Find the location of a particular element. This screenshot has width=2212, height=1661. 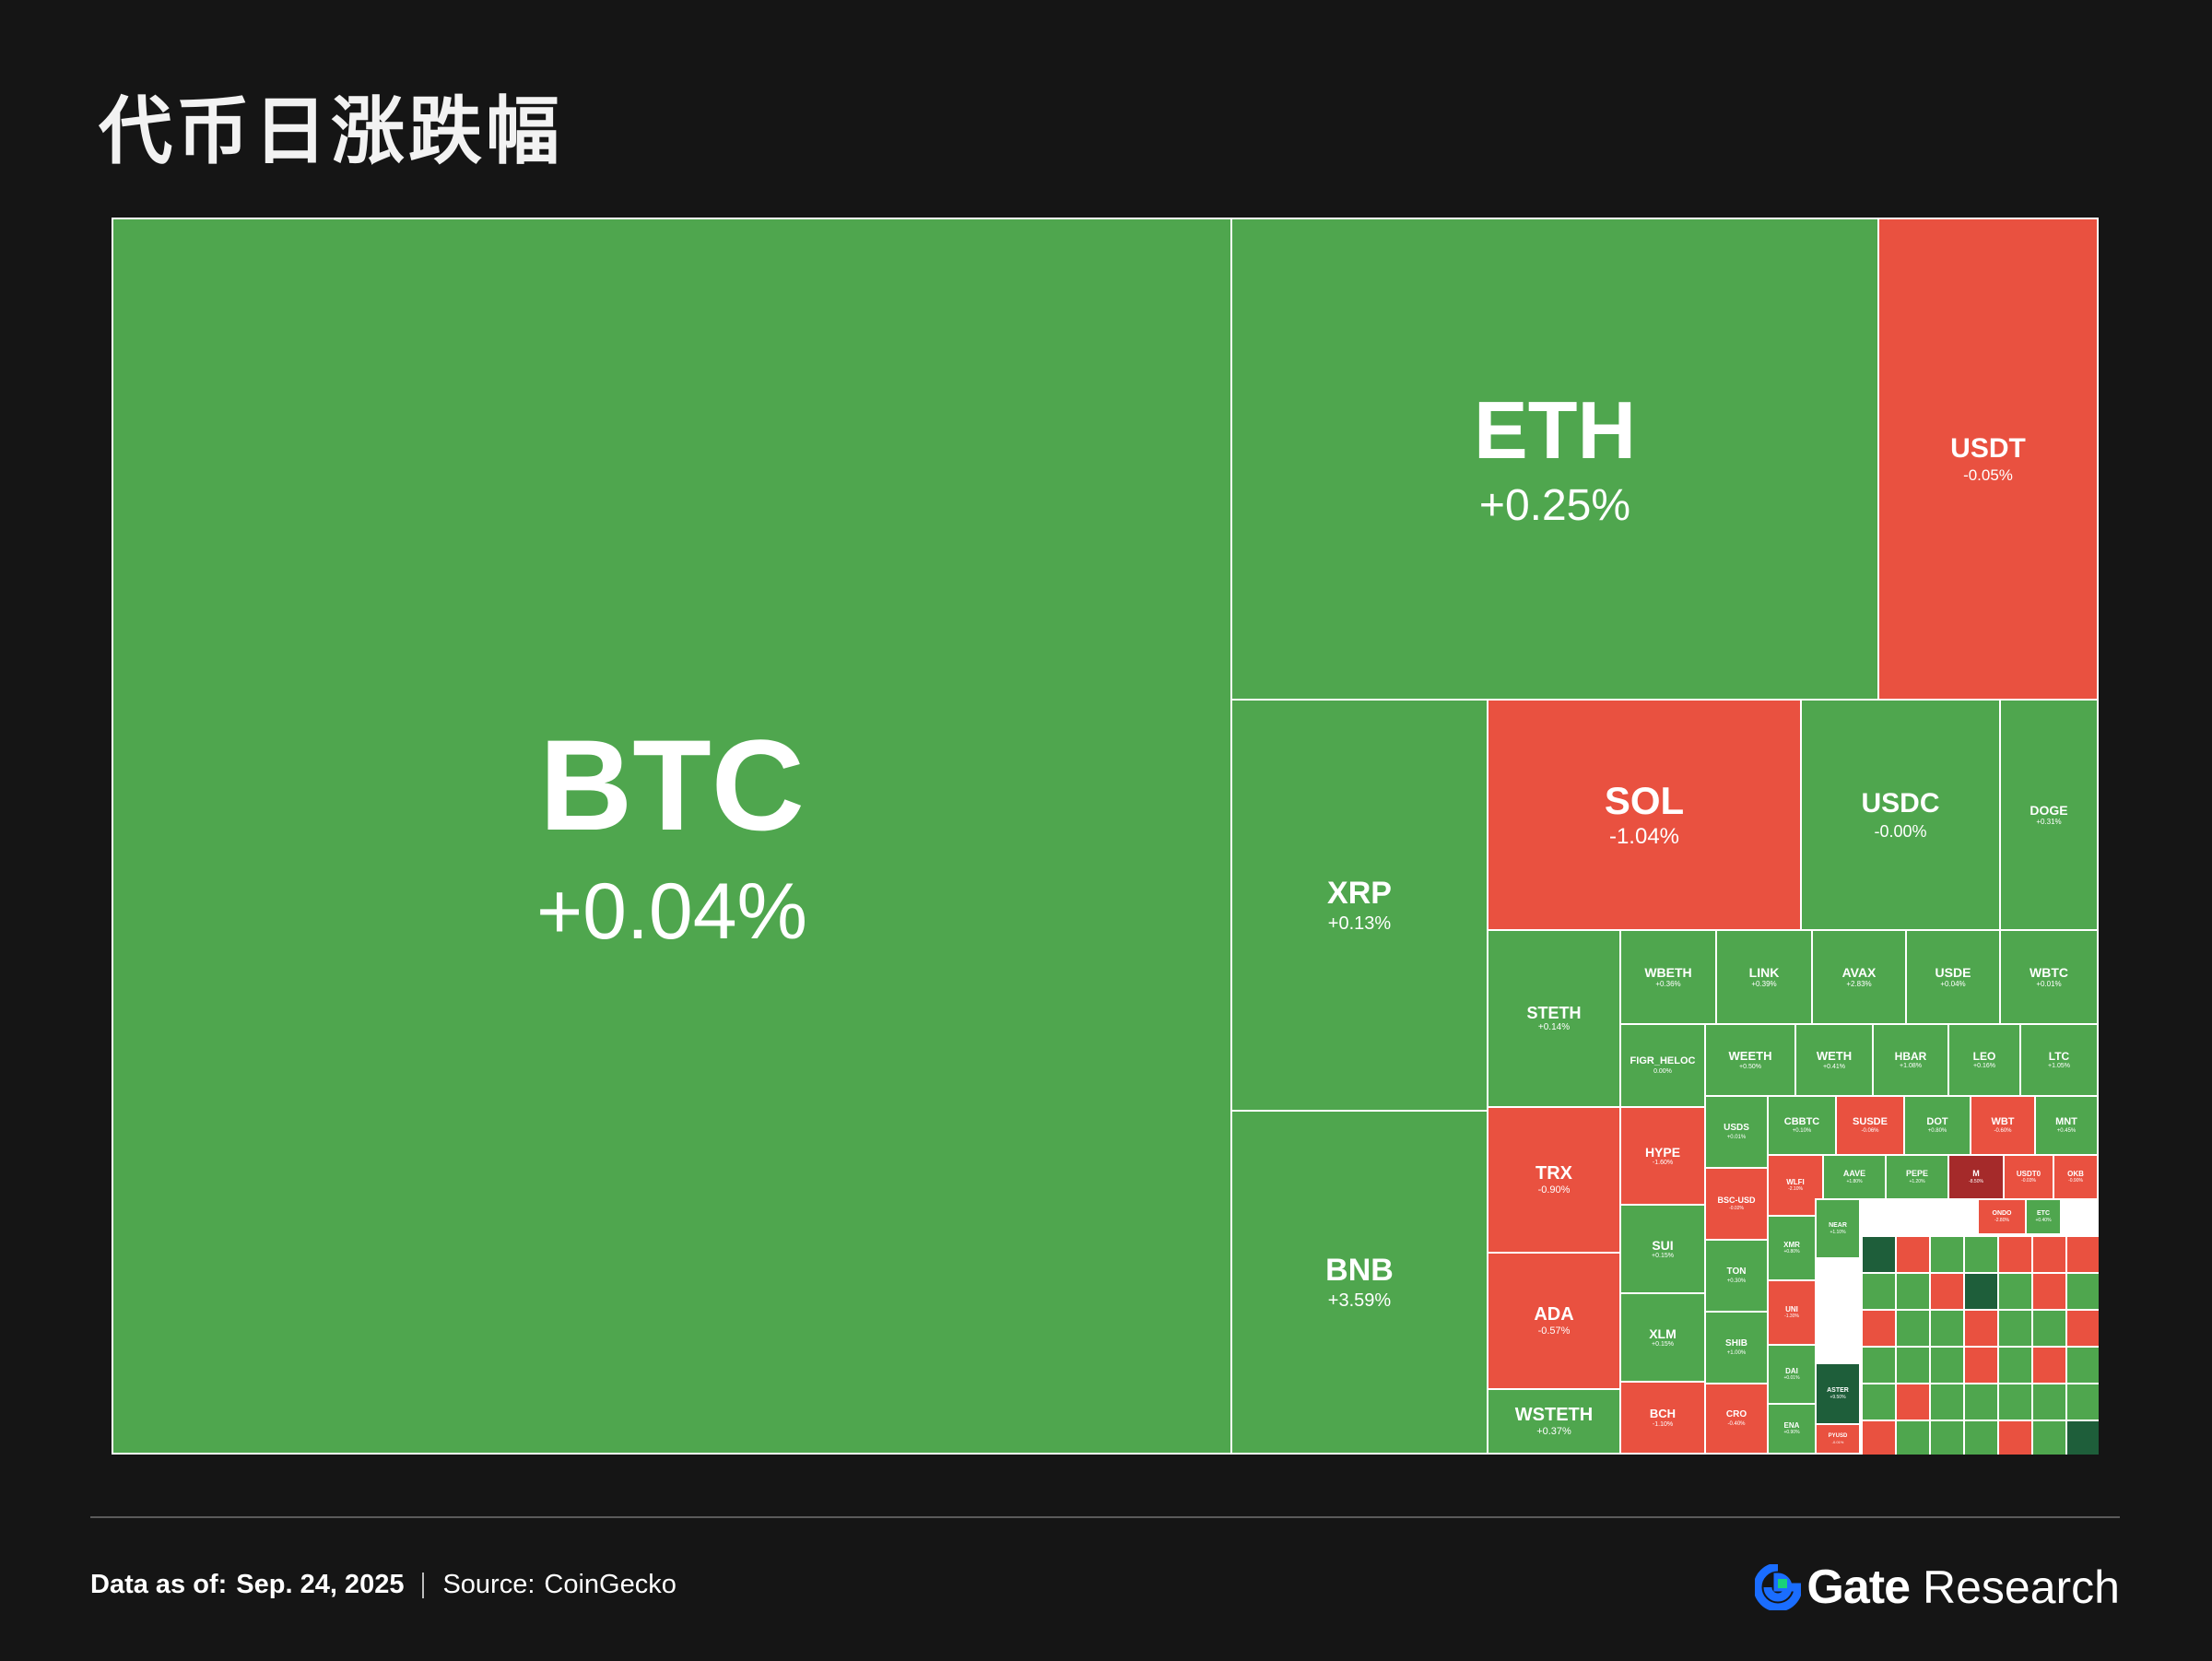

treemap-tile-cro: CRO -0.40% is located at coordinates (1736, 1419).